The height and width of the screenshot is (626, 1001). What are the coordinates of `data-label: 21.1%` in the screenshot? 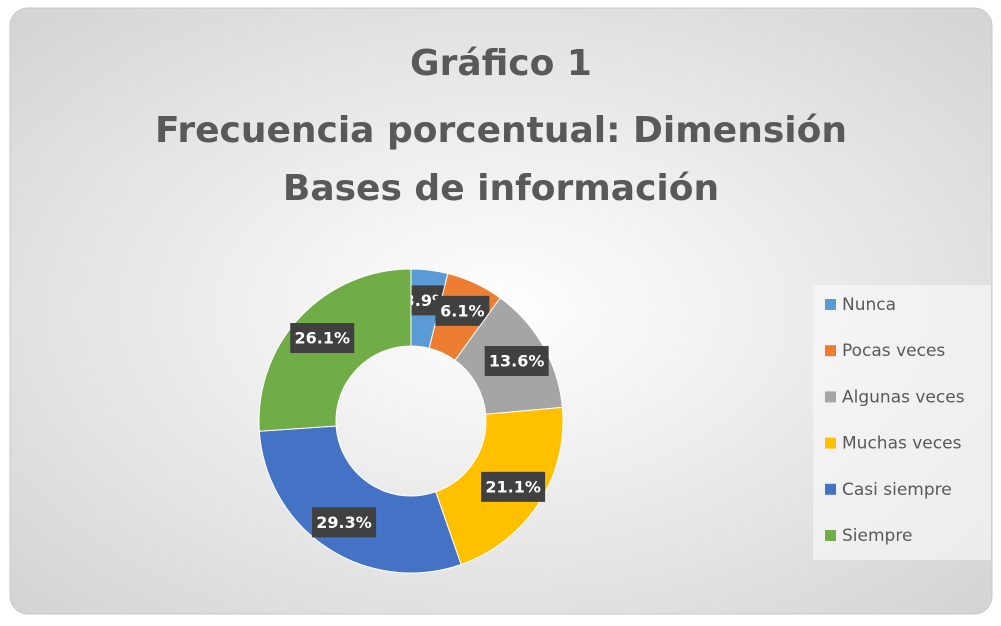 It's located at (513, 486).